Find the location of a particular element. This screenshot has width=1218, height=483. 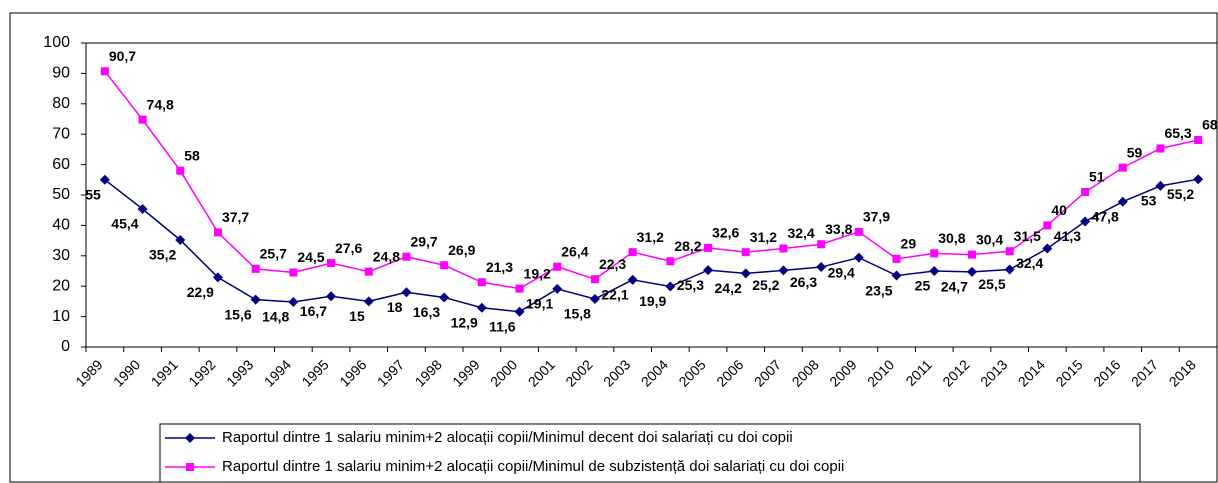

value-label: 29,4 is located at coordinates (841, 272).